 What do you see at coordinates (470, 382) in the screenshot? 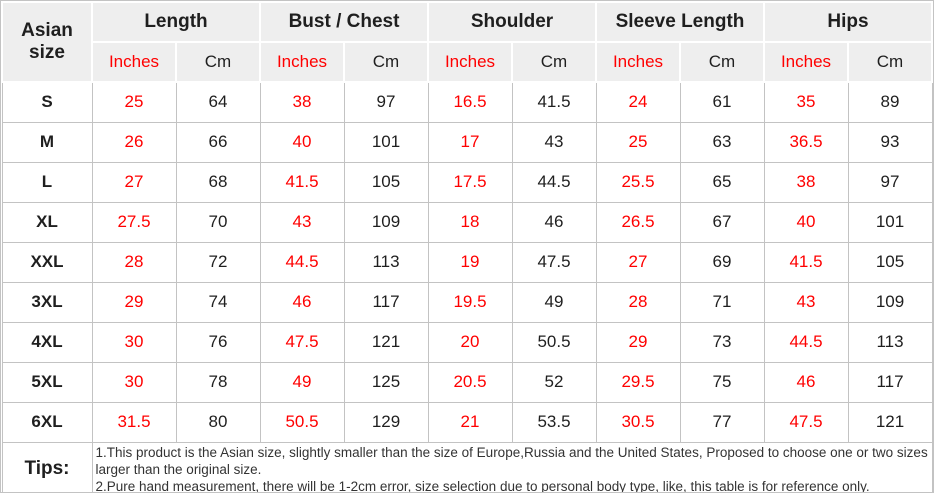
I see `inches-value-cell: 20.5` at bounding box center [470, 382].